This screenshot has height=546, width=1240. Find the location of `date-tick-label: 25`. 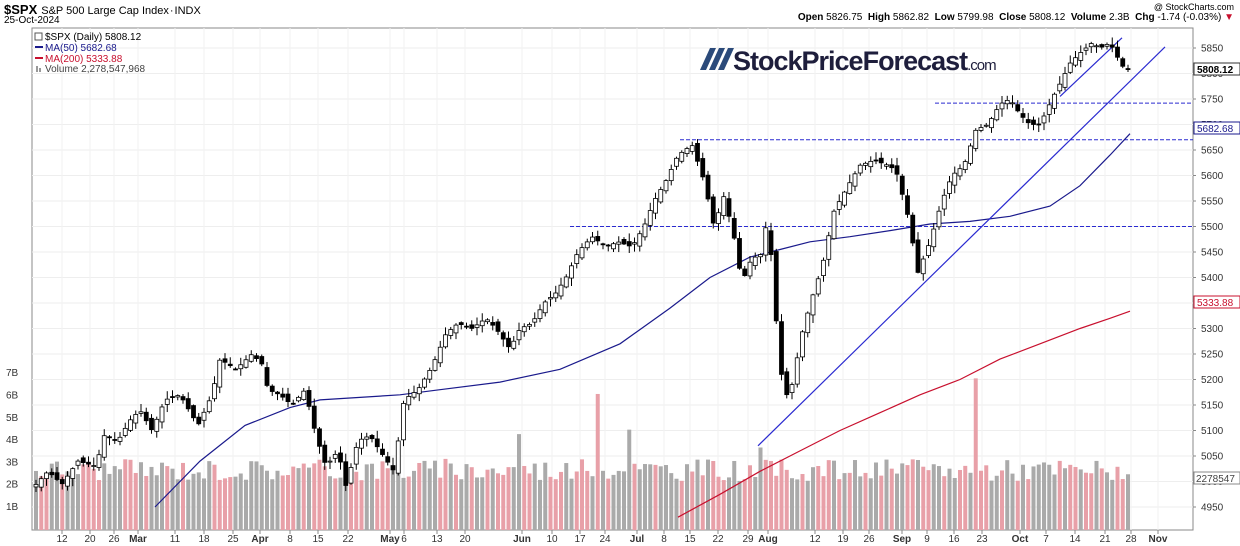

date-tick-label: 25 is located at coordinates (233, 539).